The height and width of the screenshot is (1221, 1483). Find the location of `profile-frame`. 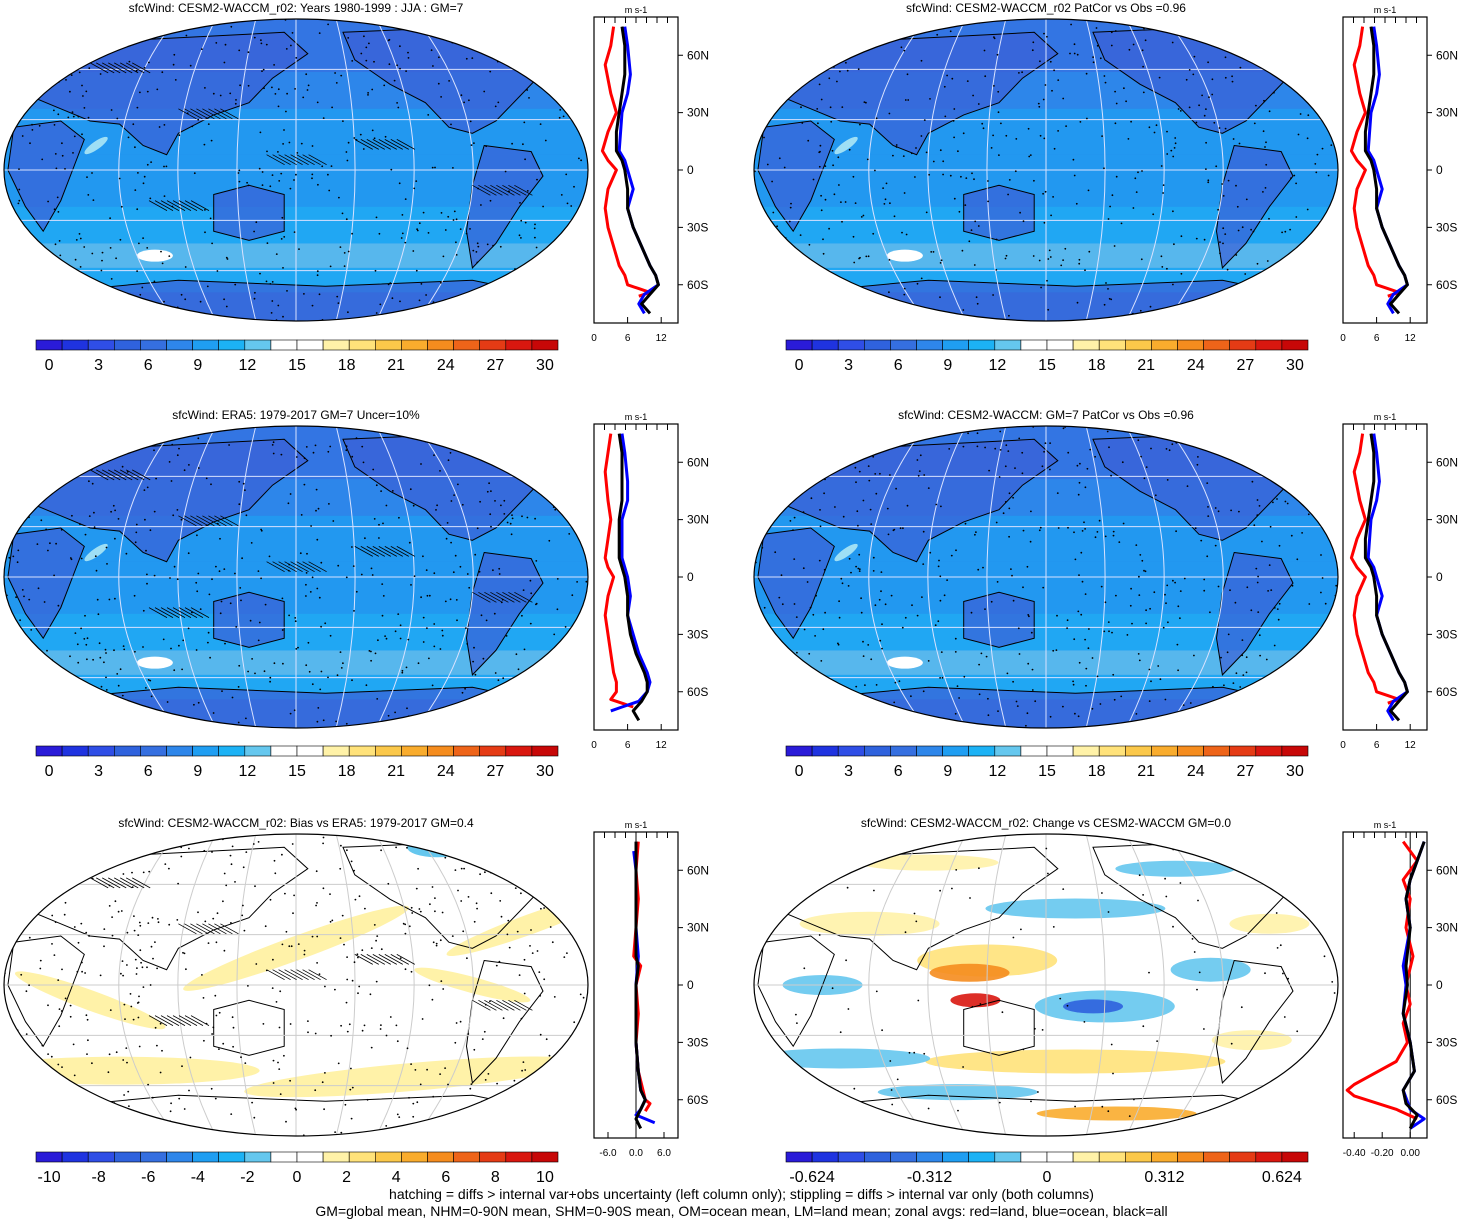

profile-frame is located at coordinates (636, 170).